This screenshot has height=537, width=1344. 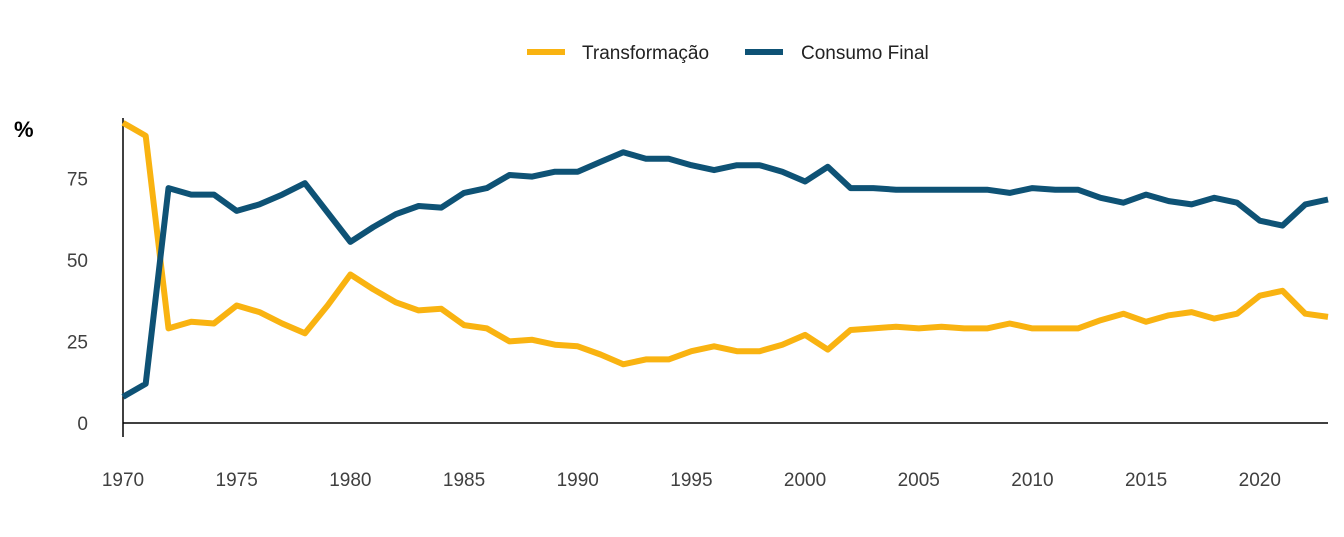 I want to click on y-axis-unit-label: %, so click(x=24, y=129).